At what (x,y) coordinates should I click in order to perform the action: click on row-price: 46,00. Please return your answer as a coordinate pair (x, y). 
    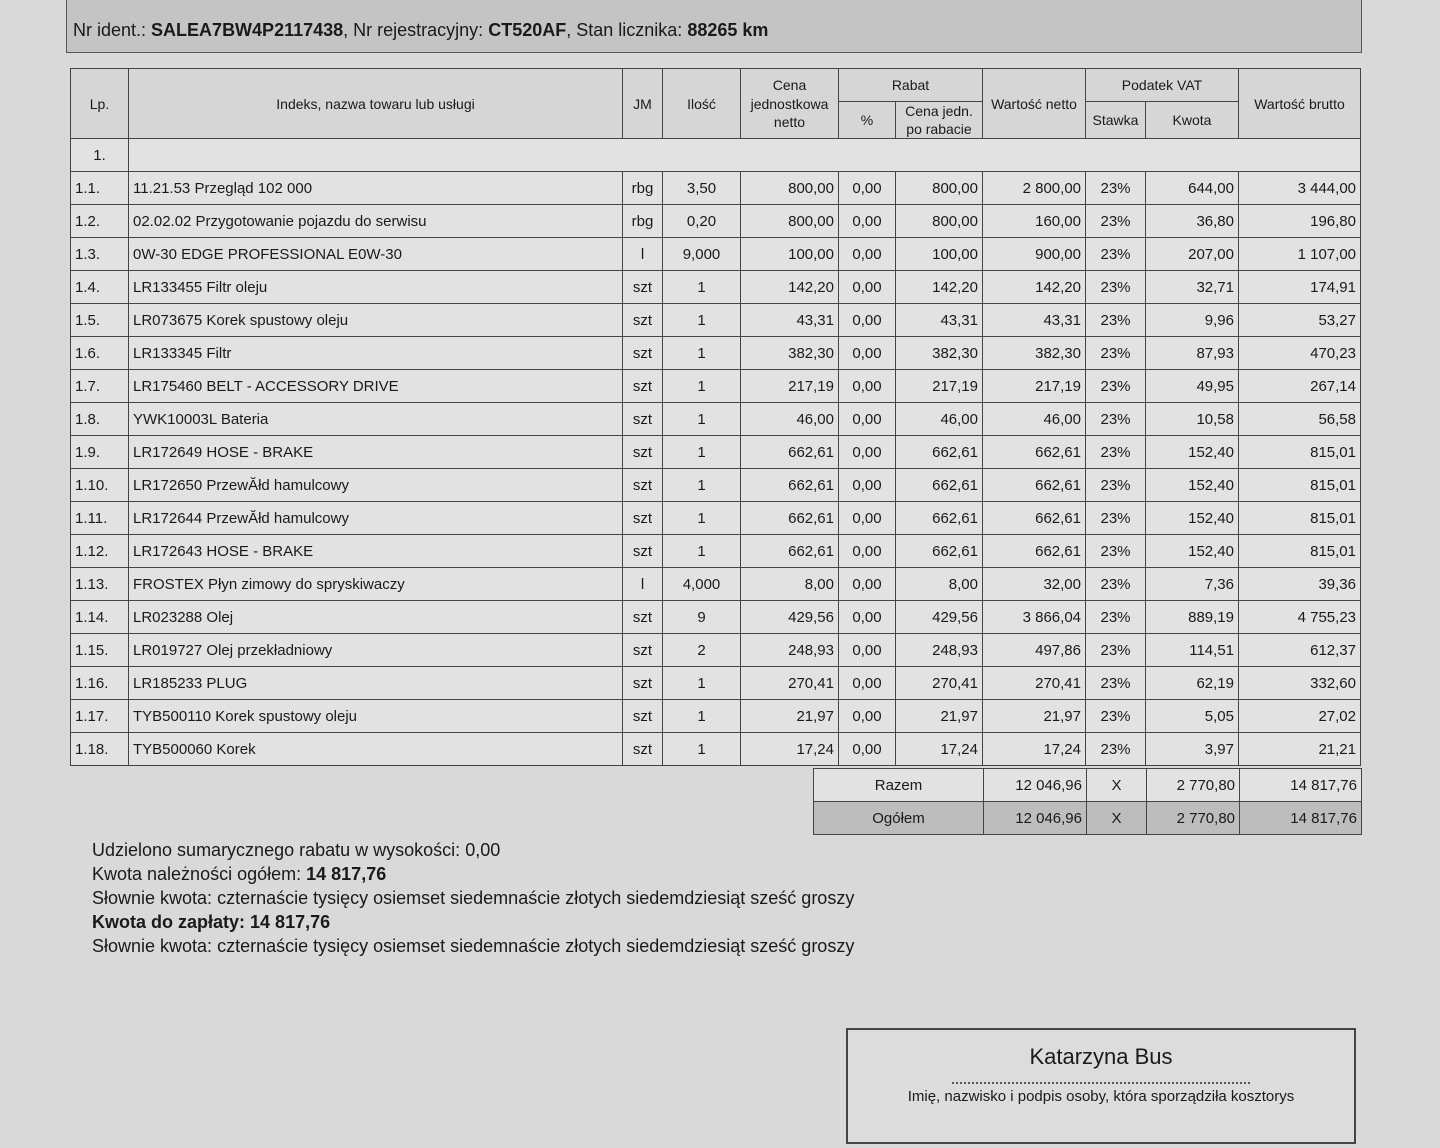
    Looking at the image, I should click on (789, 419).